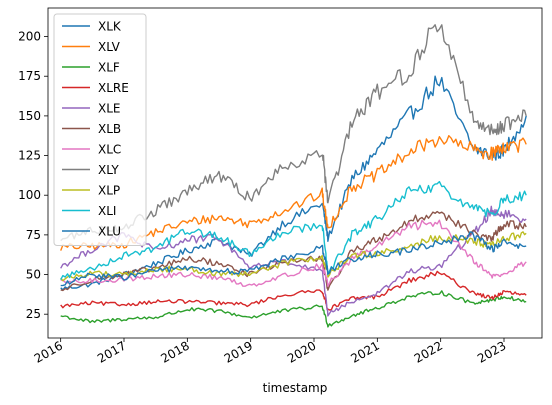 The width and height of the screenshot is (552, 405). I want to click on legend-label-xlf: XLF, so click(109, 68).